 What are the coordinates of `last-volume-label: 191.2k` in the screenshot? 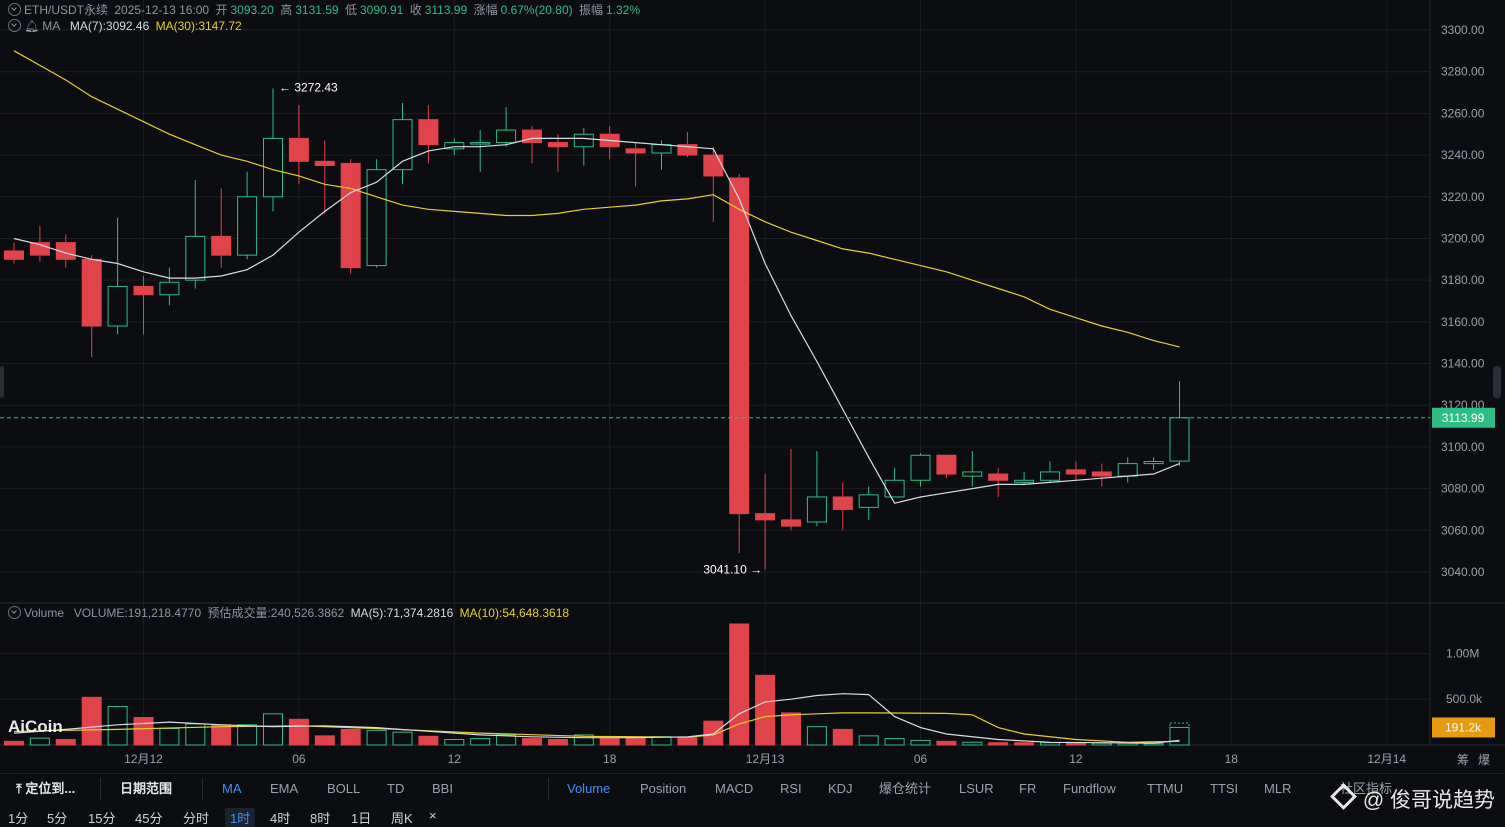 It's located at (1463, 727).